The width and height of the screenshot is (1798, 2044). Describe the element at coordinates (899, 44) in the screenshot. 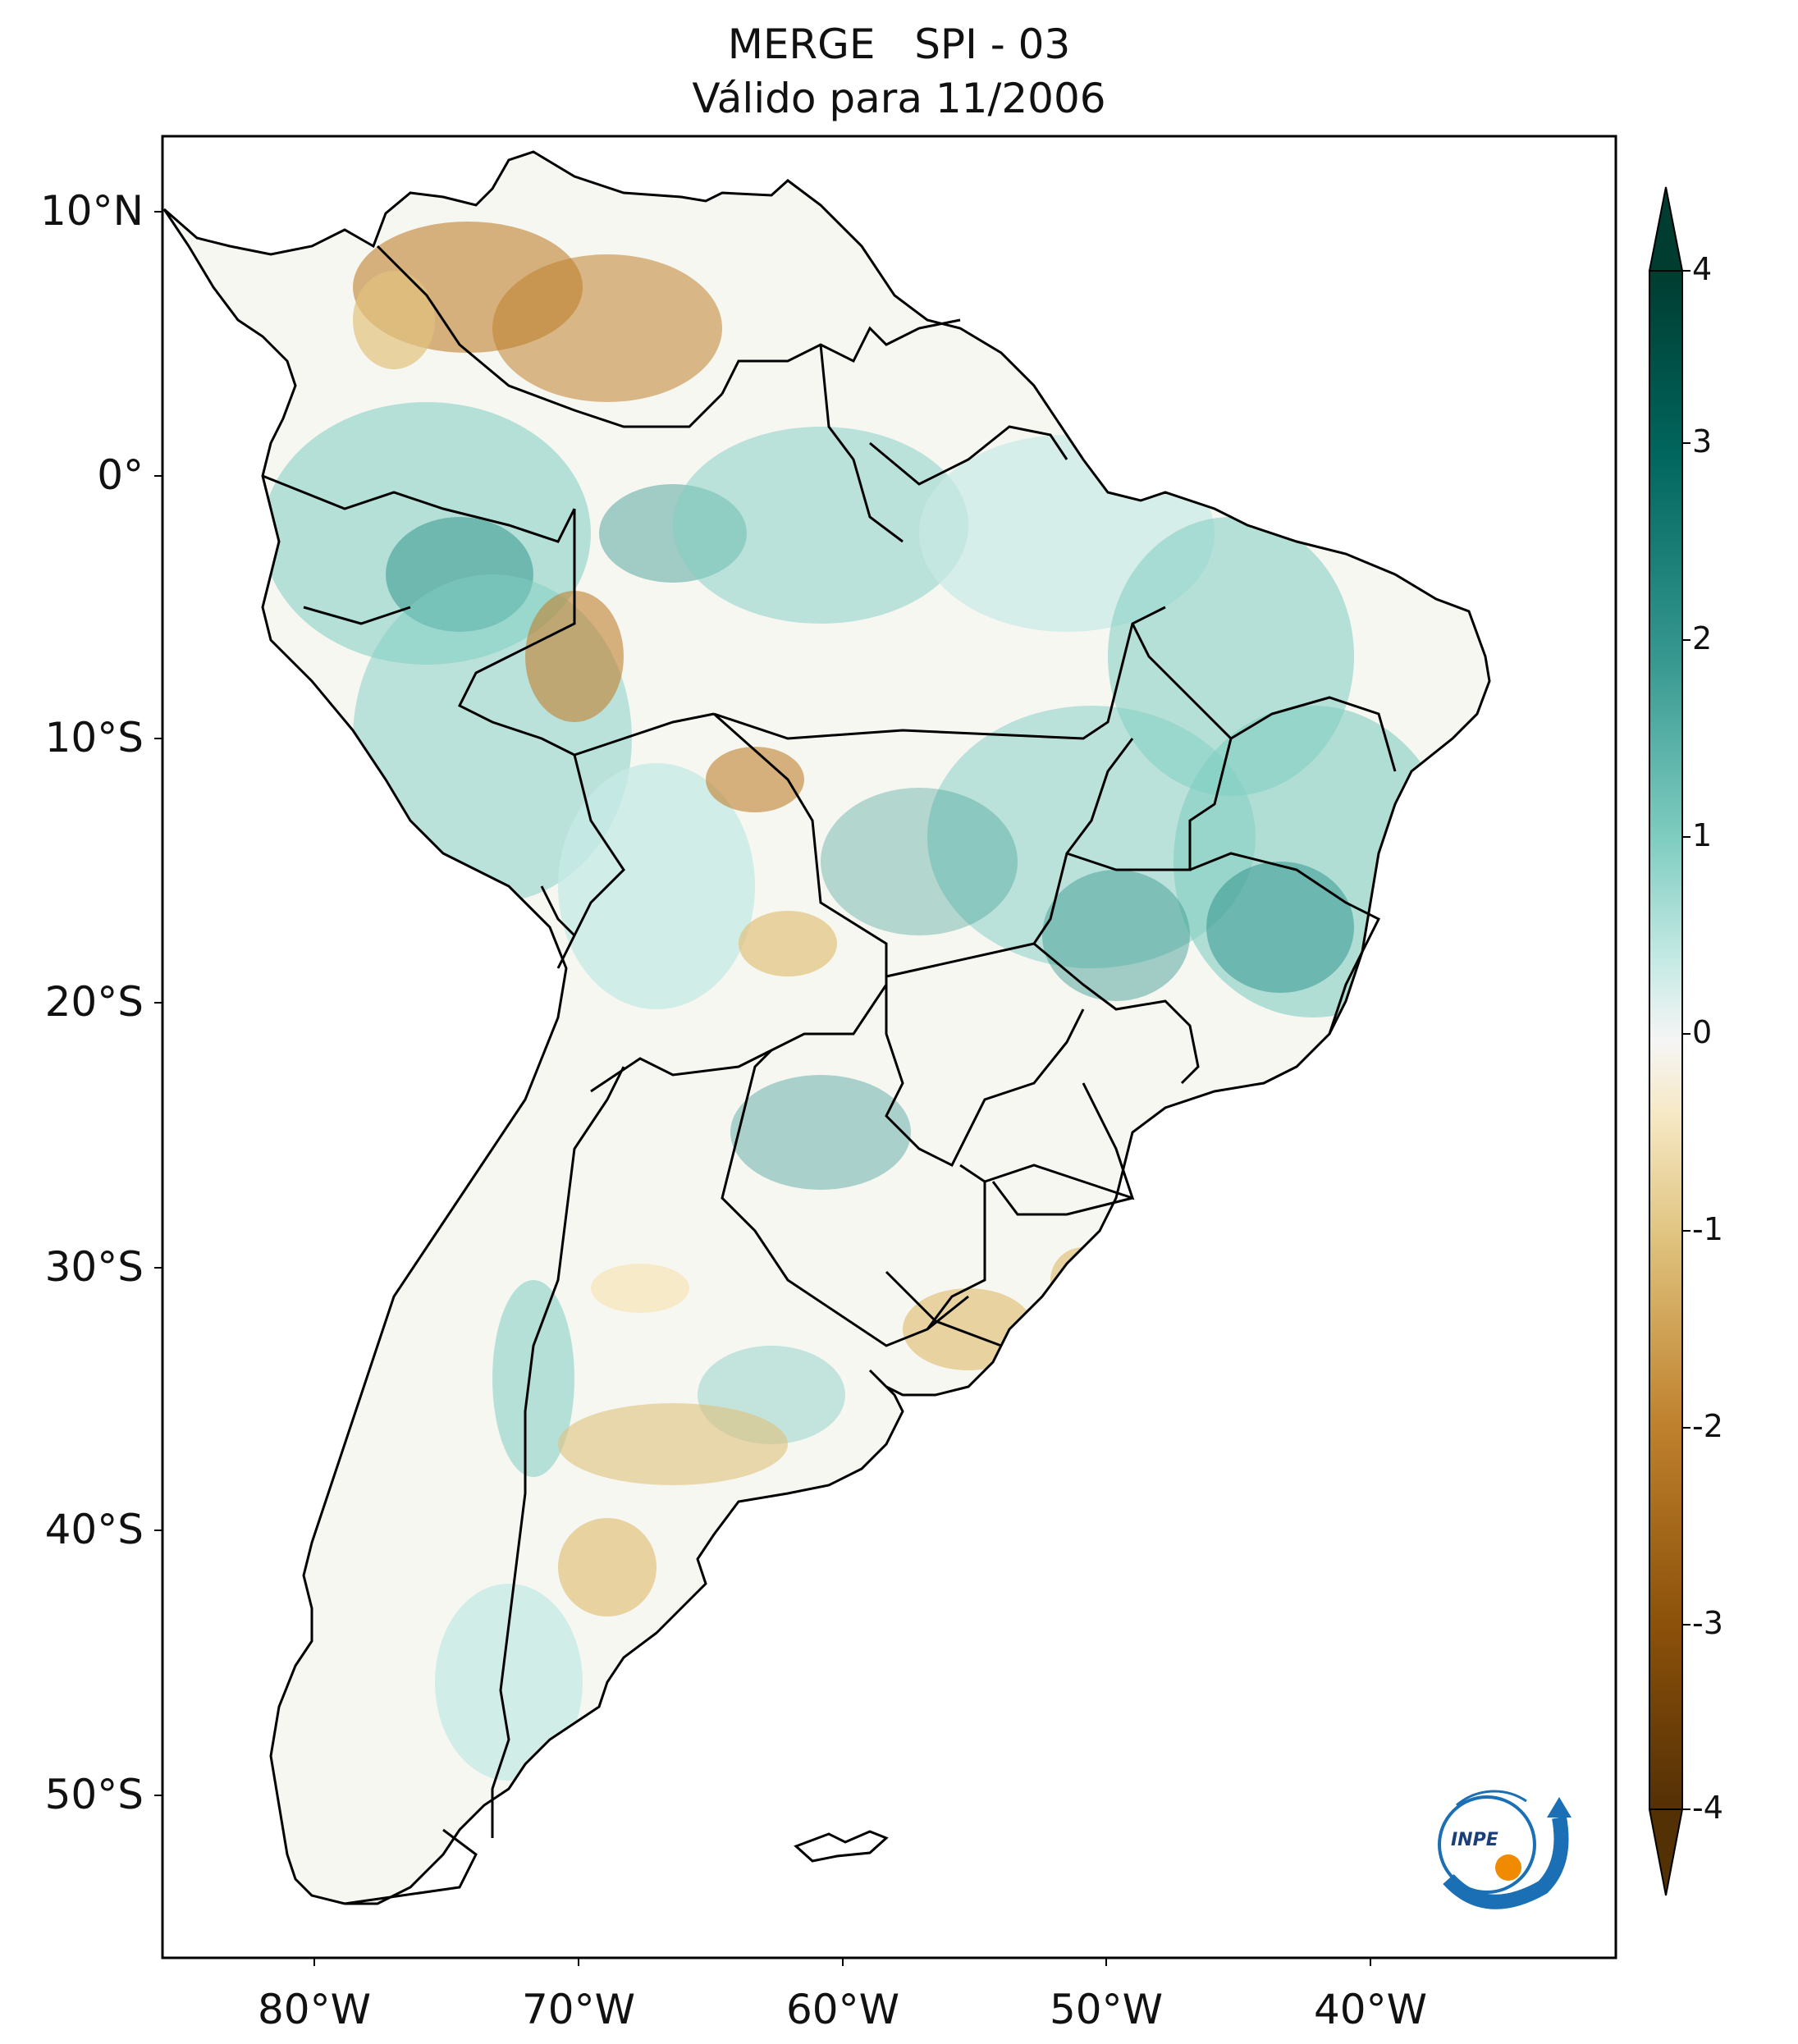

I see `map-title: MERGE SPI - 03` at that location.